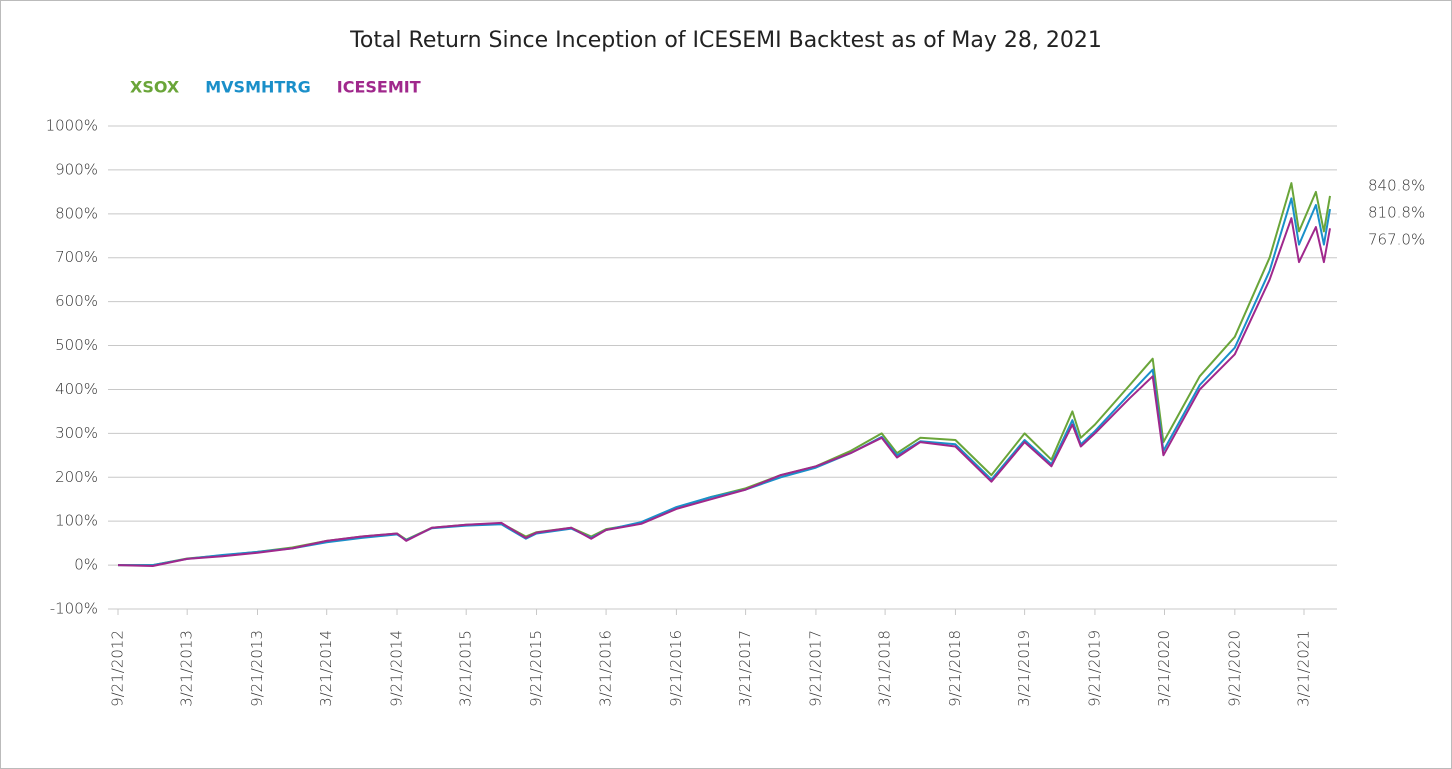  I want to click on y-tick-label: 900%, so click(76, 169).